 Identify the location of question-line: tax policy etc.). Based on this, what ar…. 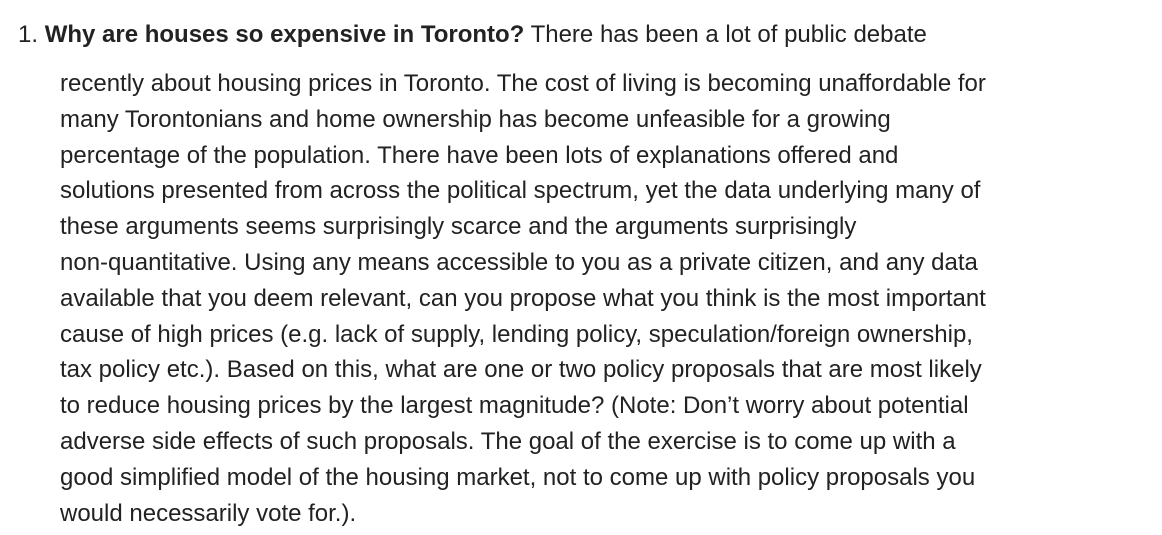
(521, 370).